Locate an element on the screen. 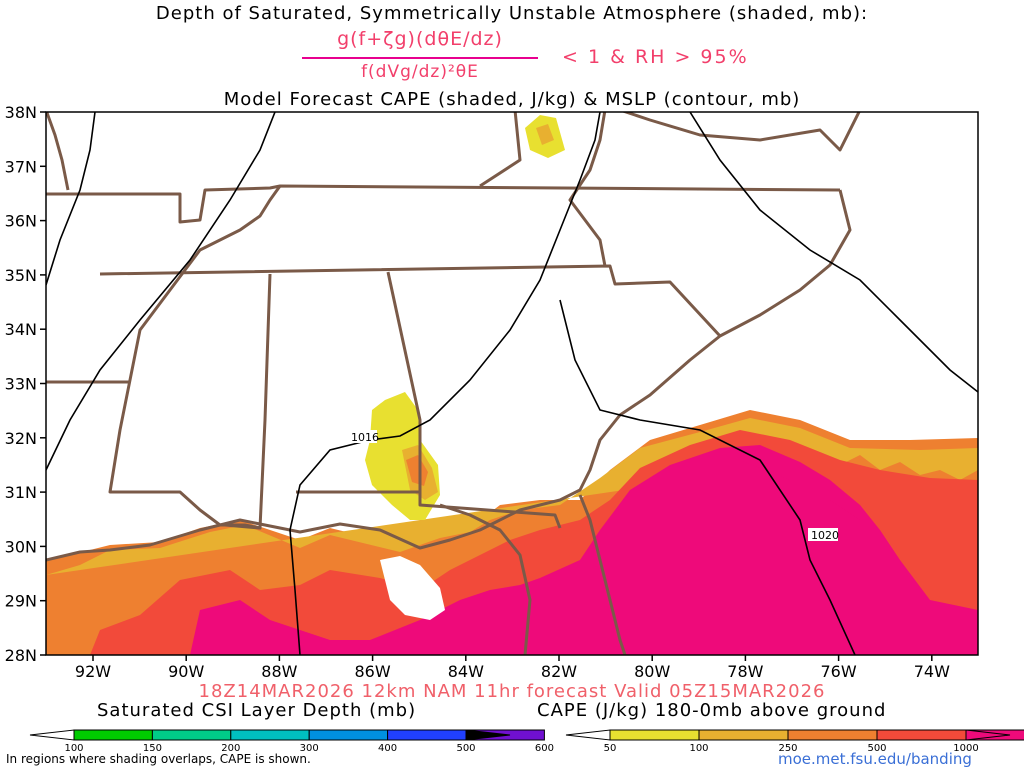 The width and height of the screenshot is (1024, 768). isobar-label-1016: 1016 is located at coordinates (365, 437).